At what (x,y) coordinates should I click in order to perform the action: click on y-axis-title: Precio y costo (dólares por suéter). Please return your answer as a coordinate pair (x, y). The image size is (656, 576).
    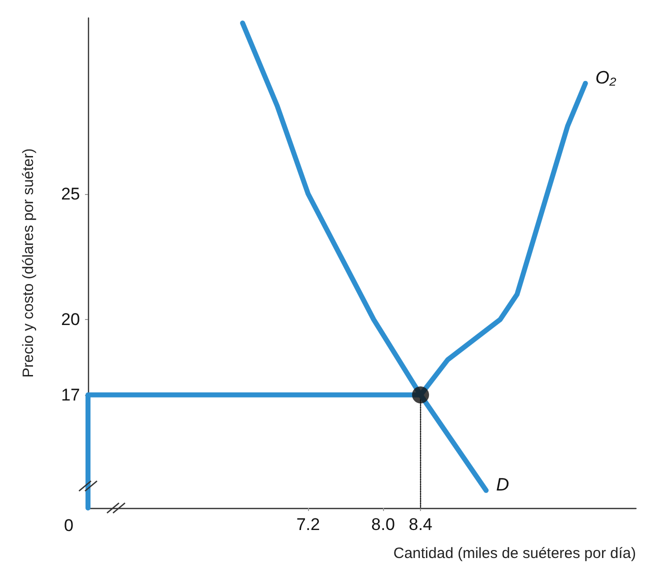
    Looking at the image, I should click on (28, 263).